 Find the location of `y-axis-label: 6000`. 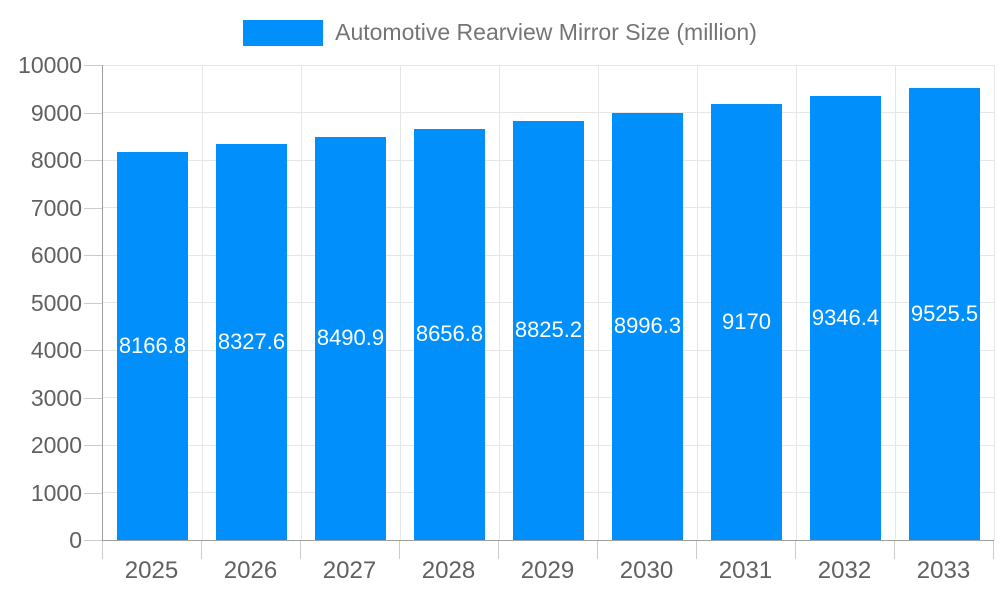

y-axis-label: 6000 is located at coordinates (56, 255).